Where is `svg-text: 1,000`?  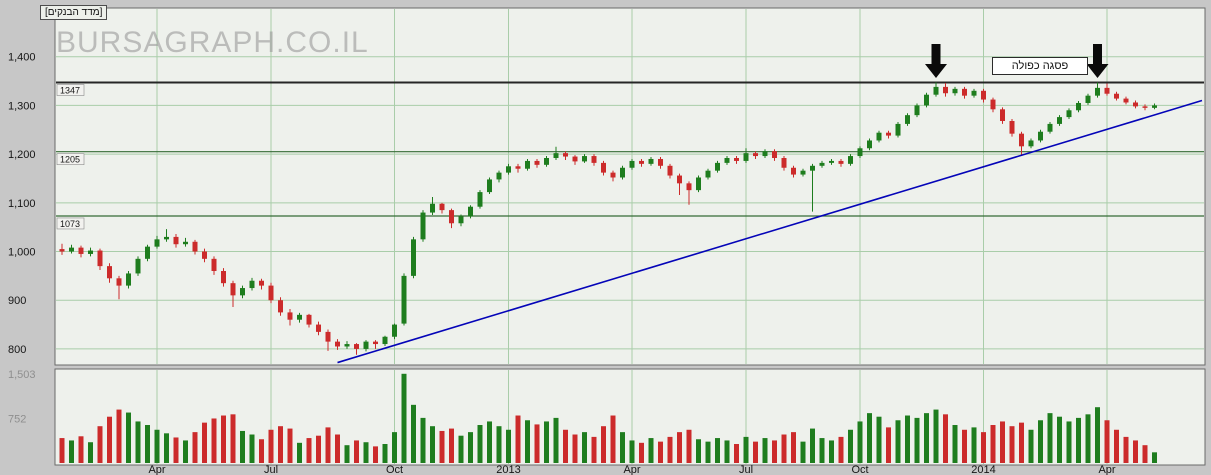 svg-text: 1,000 is located at coordinates (22, 253).